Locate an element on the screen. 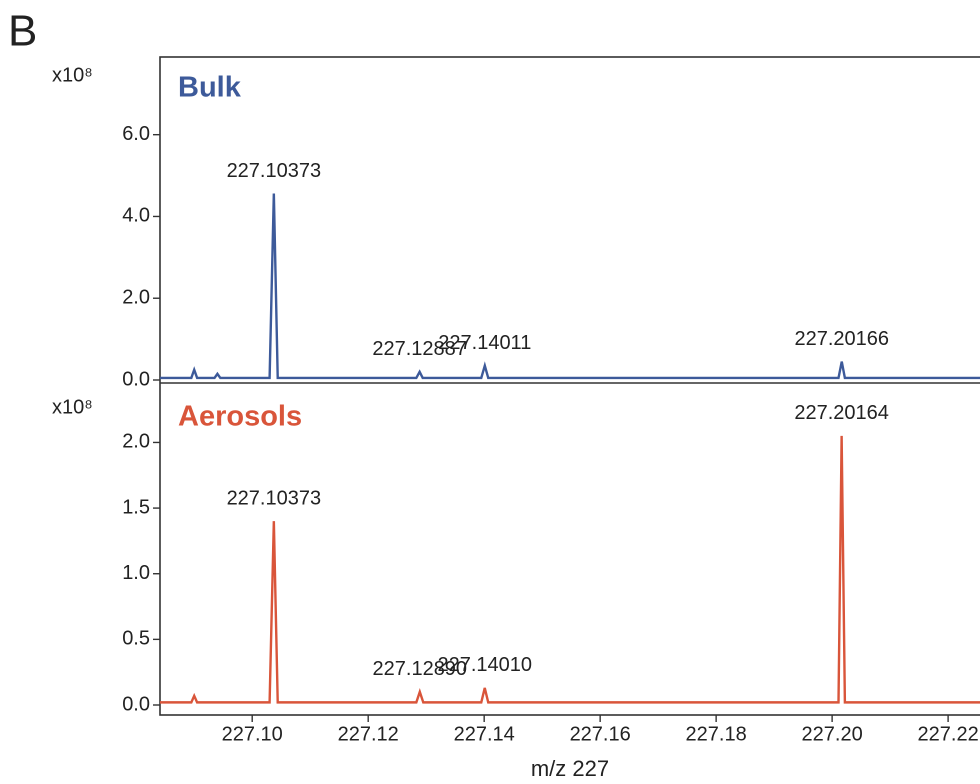 Image resolution: width=980 pixels, height=784 pixels. peak-label: 227.14011 is located at coordinates (484, 343).